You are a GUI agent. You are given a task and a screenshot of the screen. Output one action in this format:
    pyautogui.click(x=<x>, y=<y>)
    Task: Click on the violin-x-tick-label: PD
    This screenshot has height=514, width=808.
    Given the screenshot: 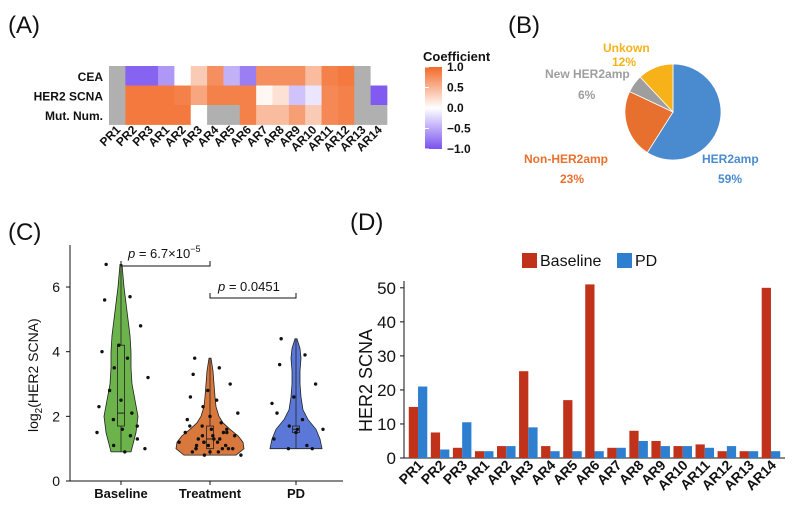 What is the action you would take?
    pyautogui.click(x=296, y=493)
    